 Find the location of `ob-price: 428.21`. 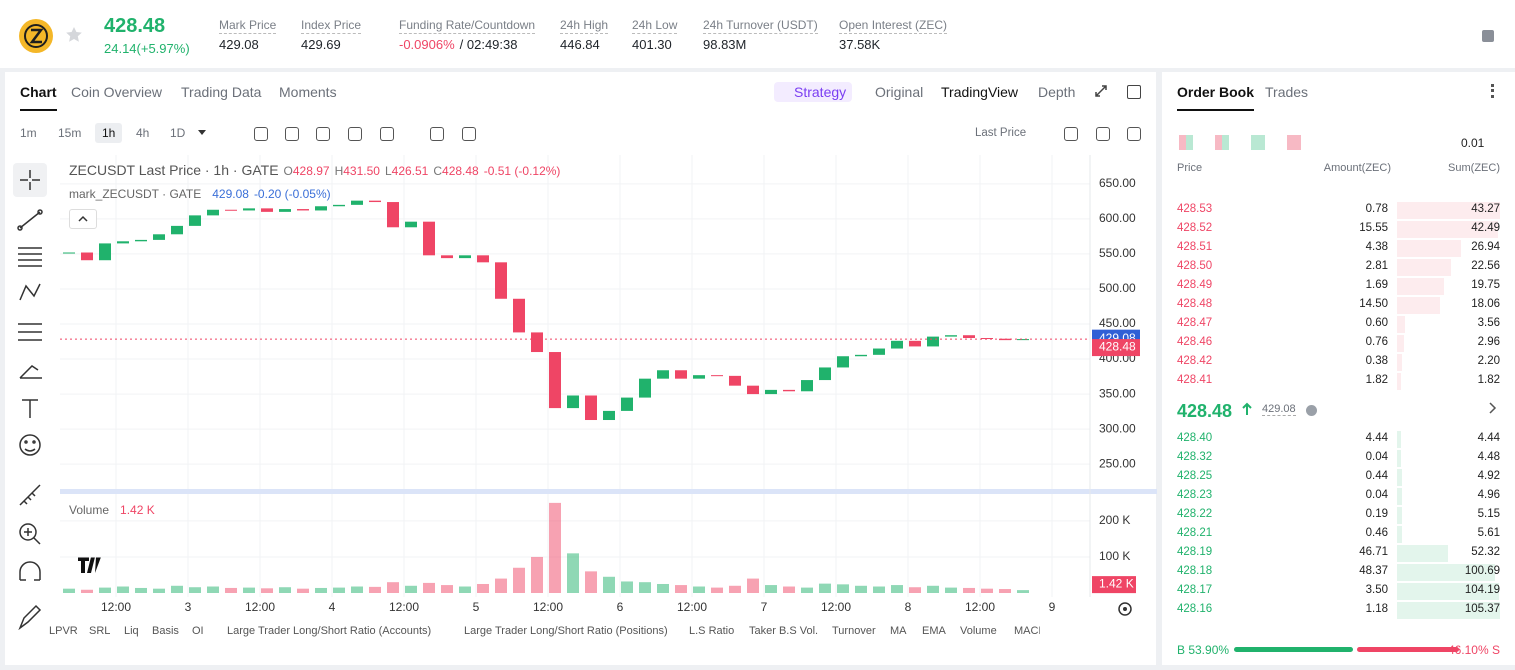

ob-price: 428.21 is located at coordinates (1195, 533).